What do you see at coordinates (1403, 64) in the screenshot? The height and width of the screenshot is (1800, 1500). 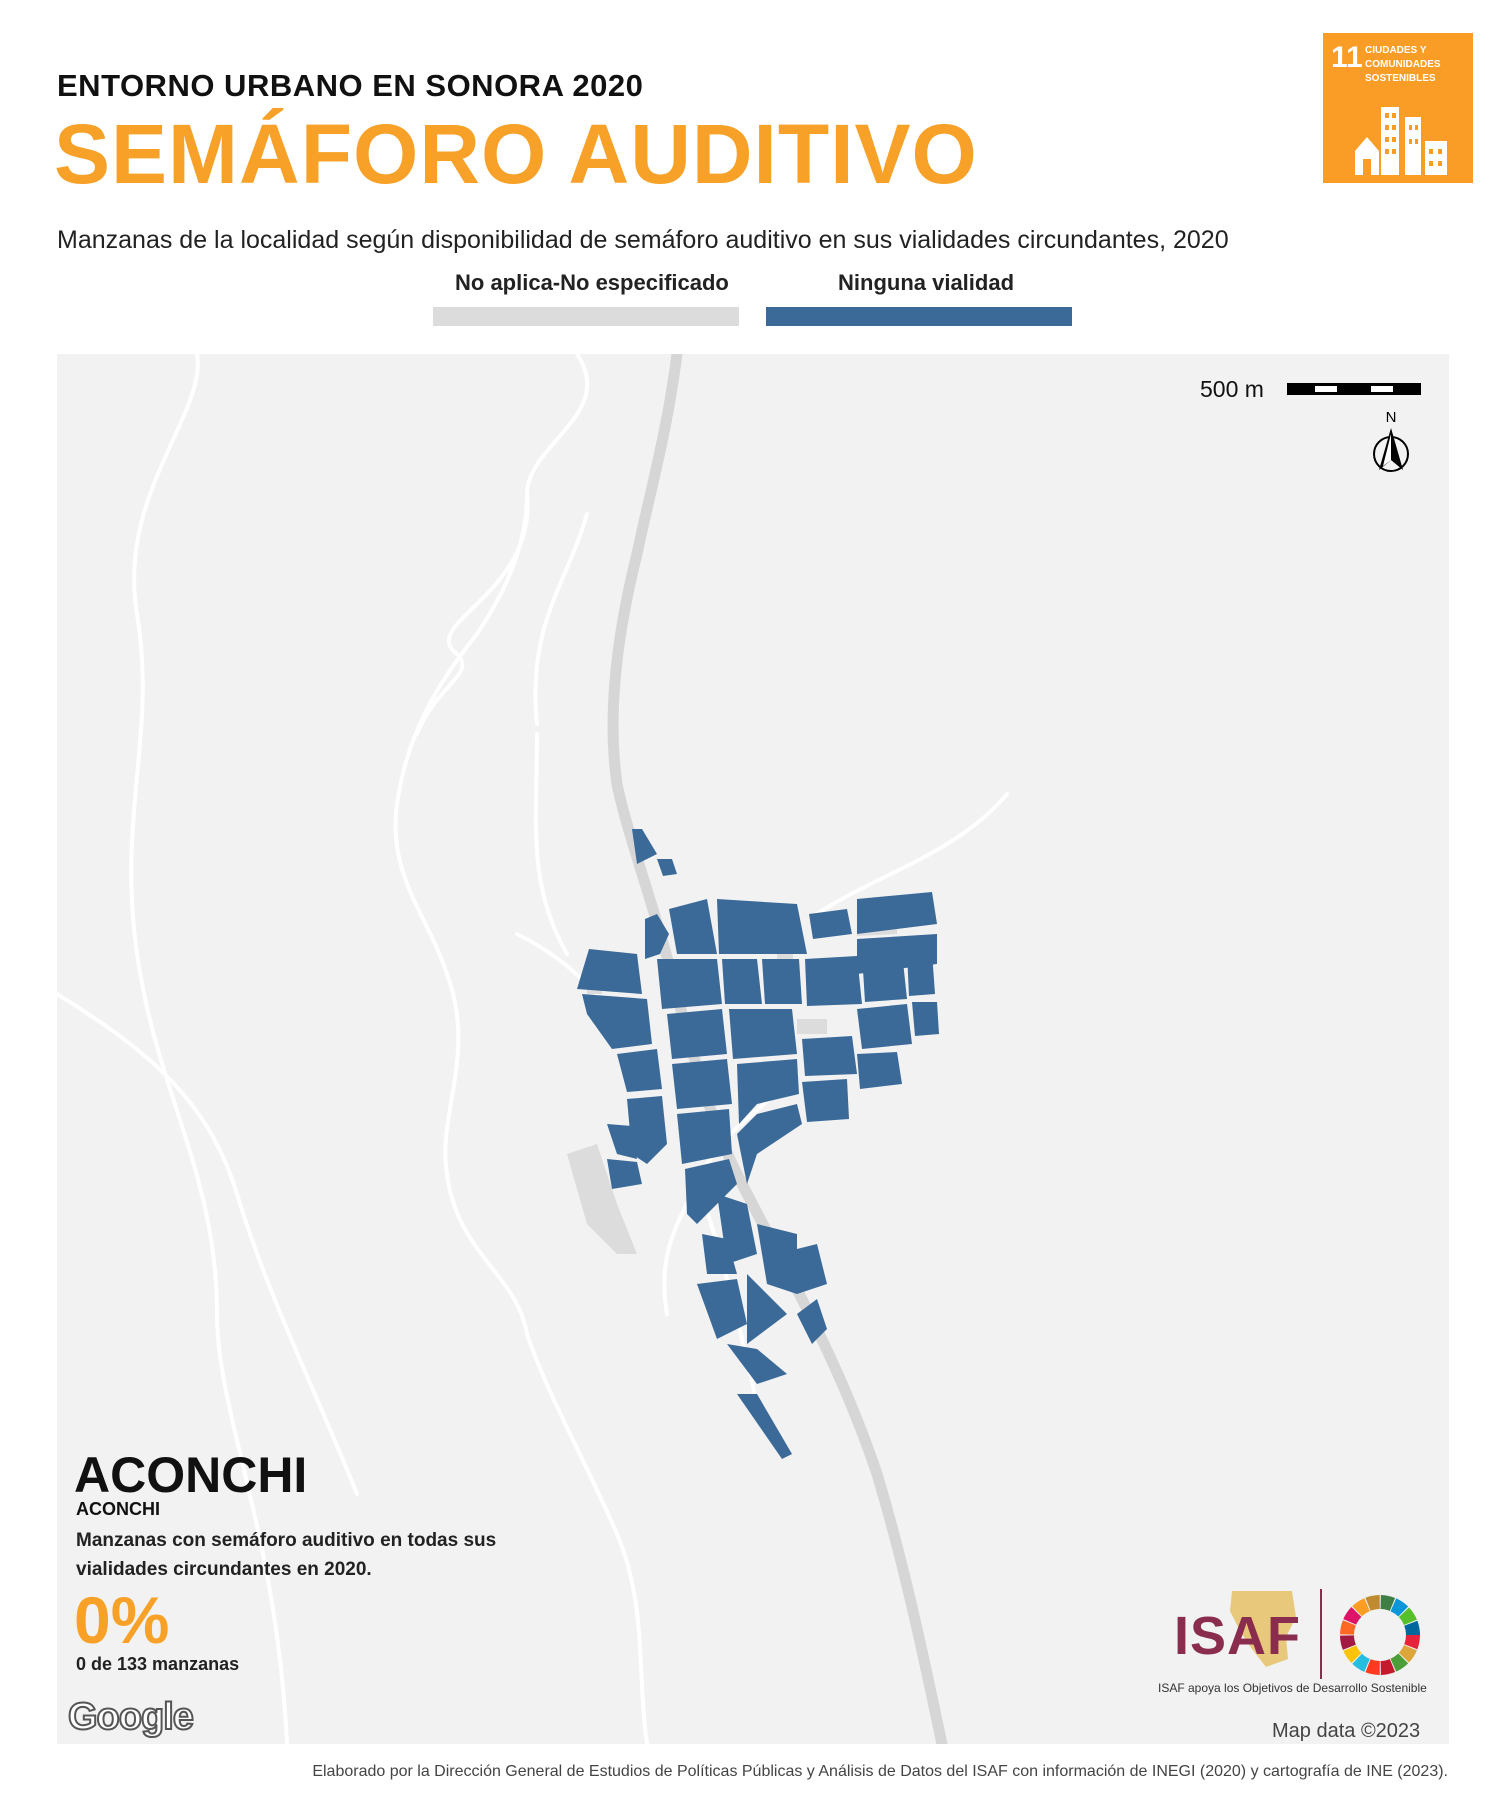 I see `ods-label: CIUDADES Y COMUNIDADES SOSTENIBLES` at bounding box center [1403, 64].